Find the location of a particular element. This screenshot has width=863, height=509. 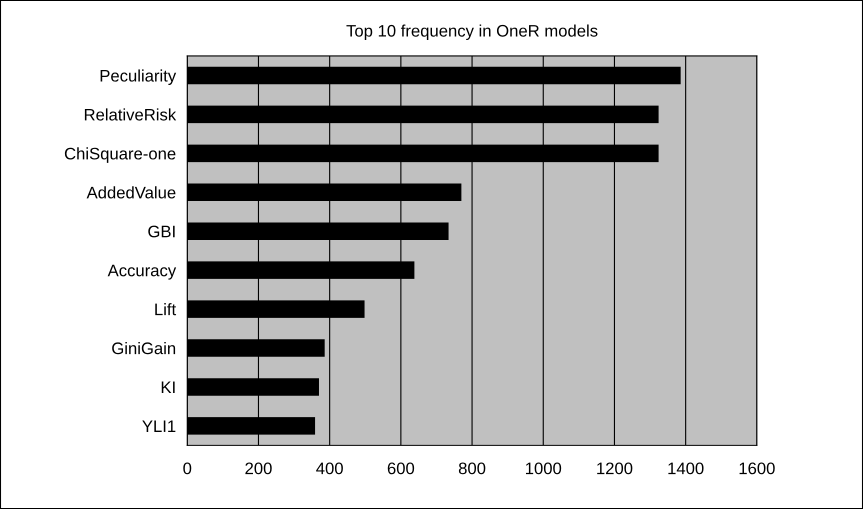

x-tick-label: 200 is located at coordinates (258, 468).